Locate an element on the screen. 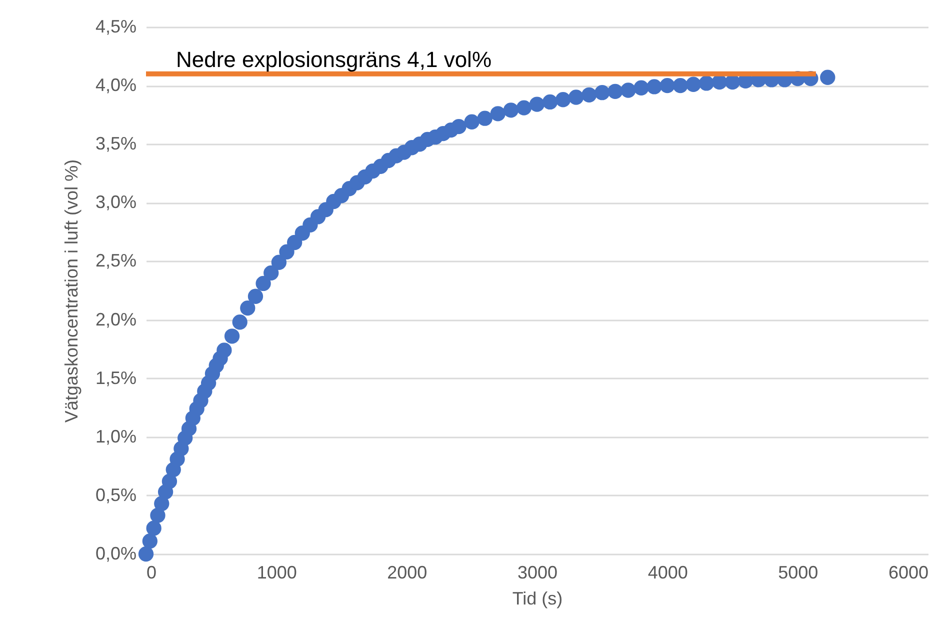 This screenshot has width=947, height=624. x-tick-label: 1000 is located at coordinates (276, 572).